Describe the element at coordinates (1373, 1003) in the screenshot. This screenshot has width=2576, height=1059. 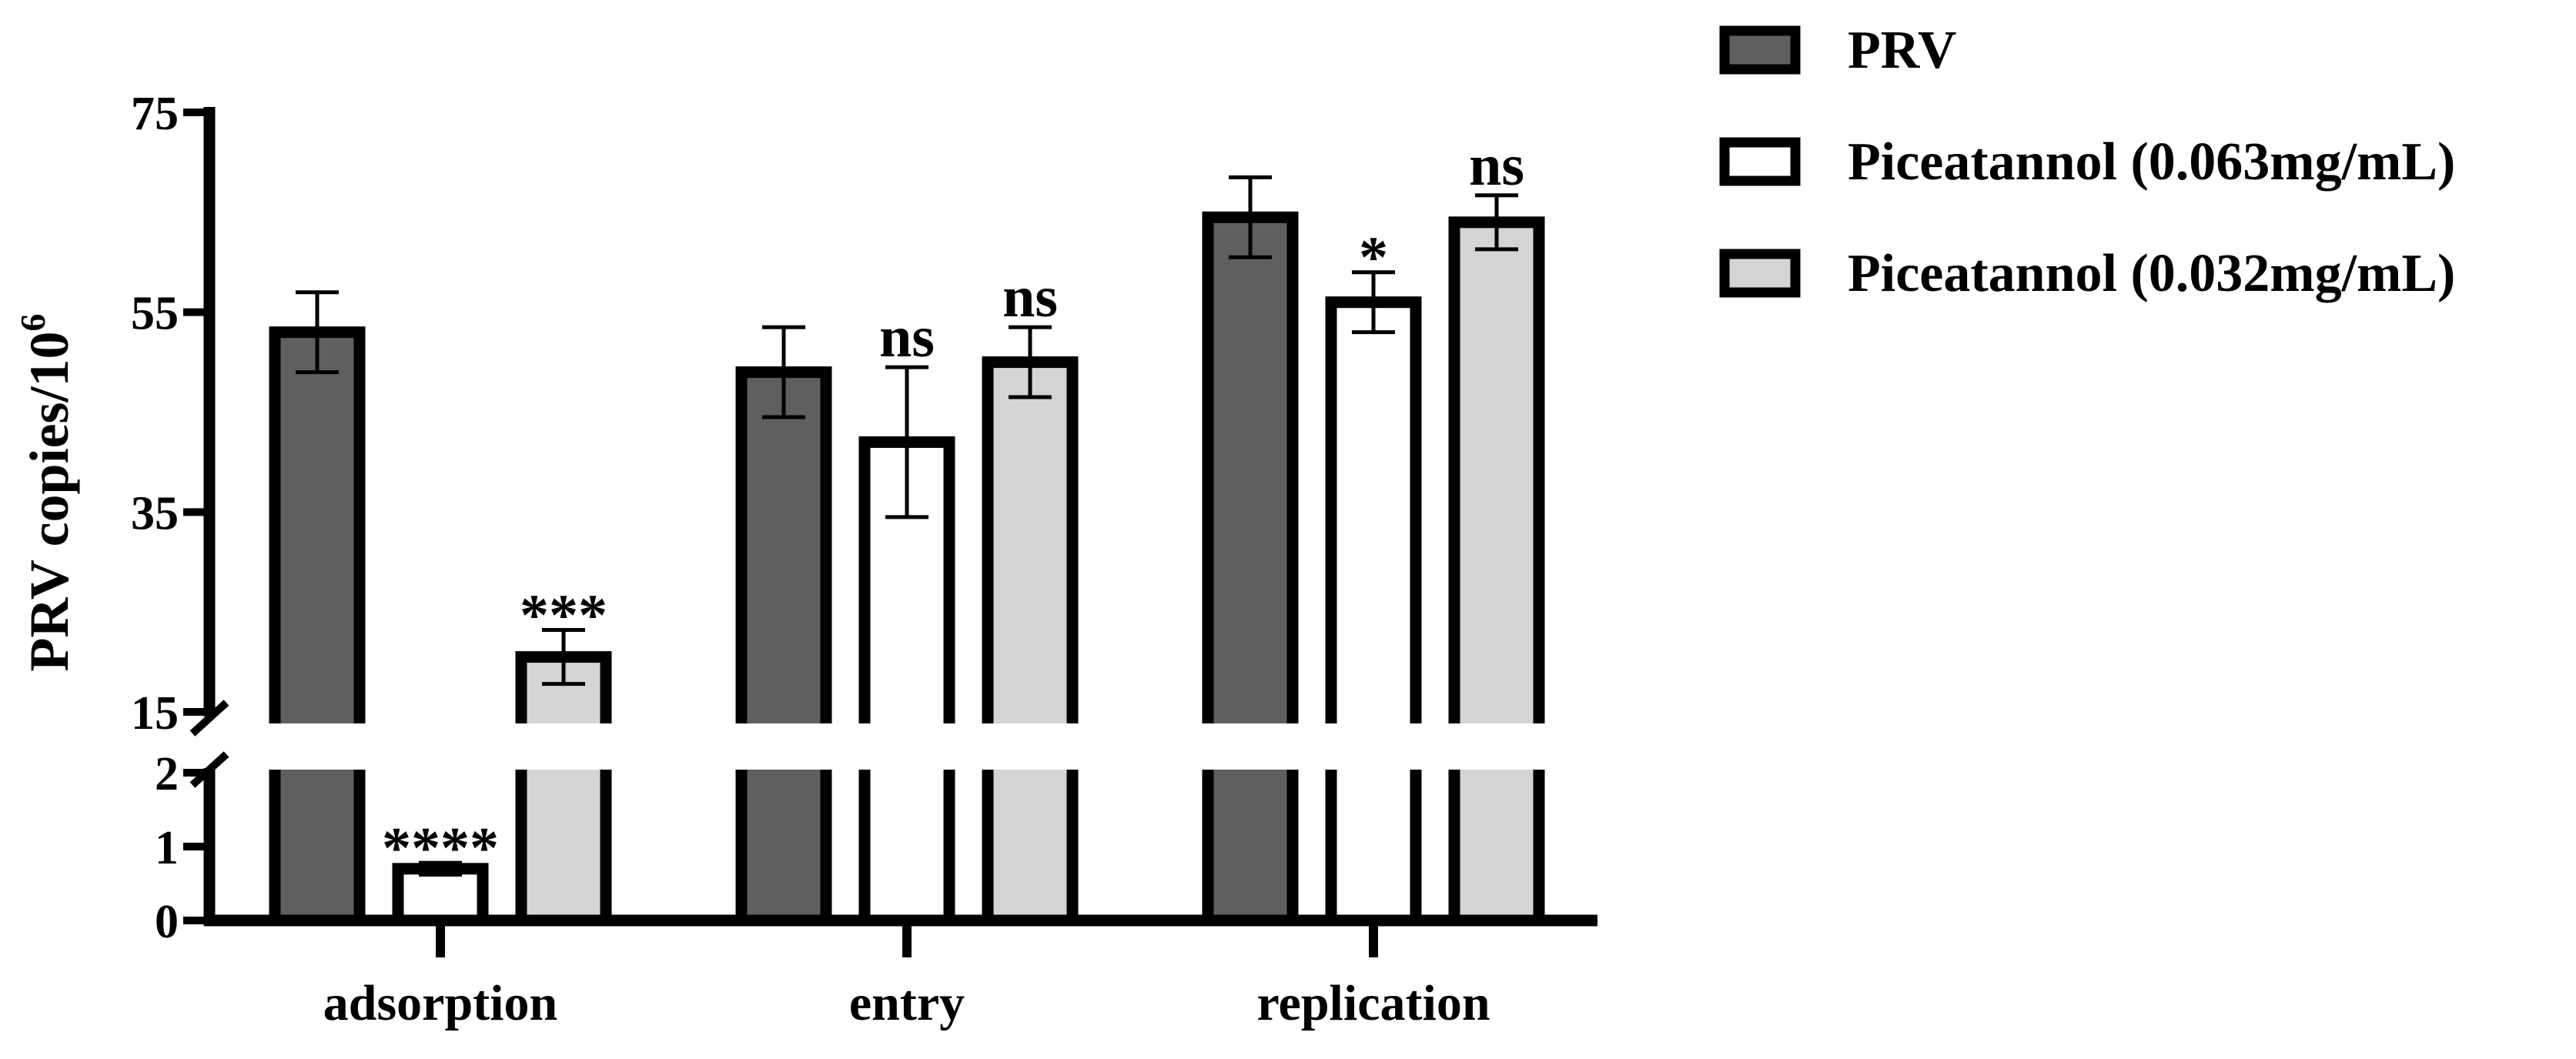
I see `x-tick-label-replication: replication` at that location.